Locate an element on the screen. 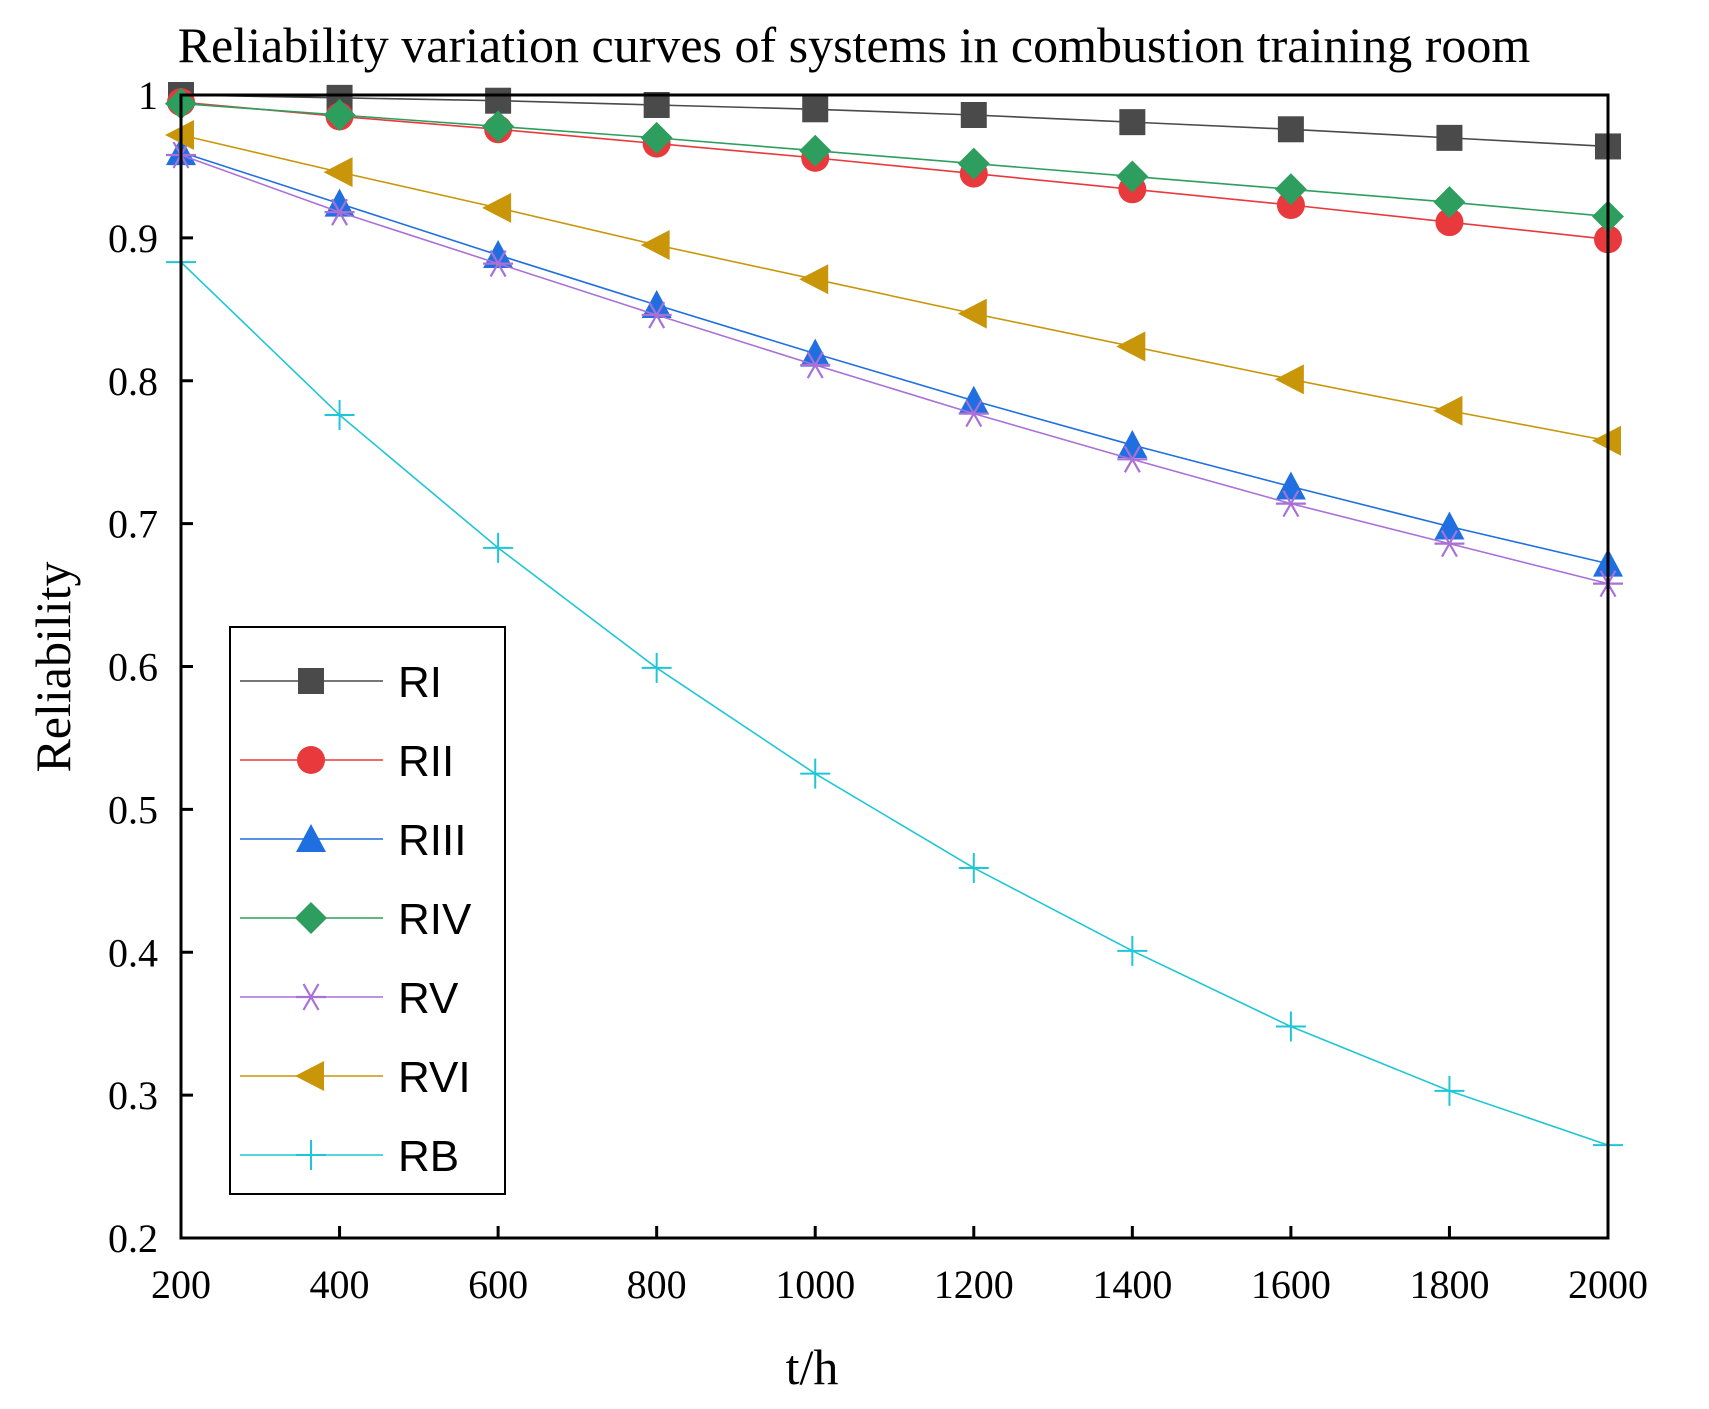 This screenshot has height=1409, width=1709. x-tick-label: 1800 is located at coordinates (1449, 1284).